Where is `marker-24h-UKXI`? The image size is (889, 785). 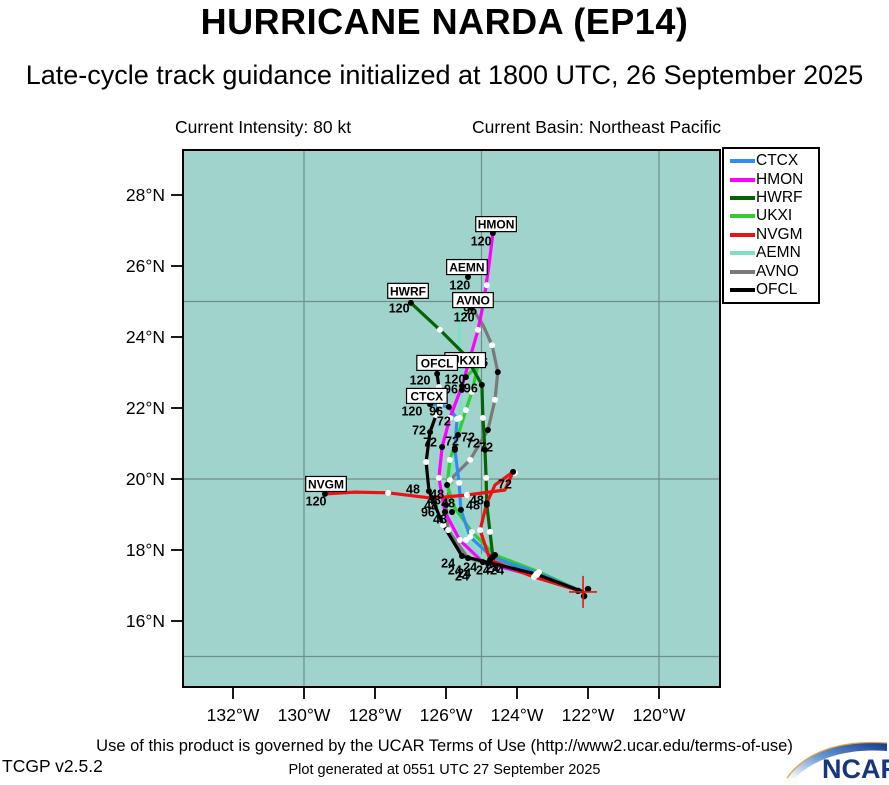
marker-24h-UKXI is located at coordinates (458, 434).